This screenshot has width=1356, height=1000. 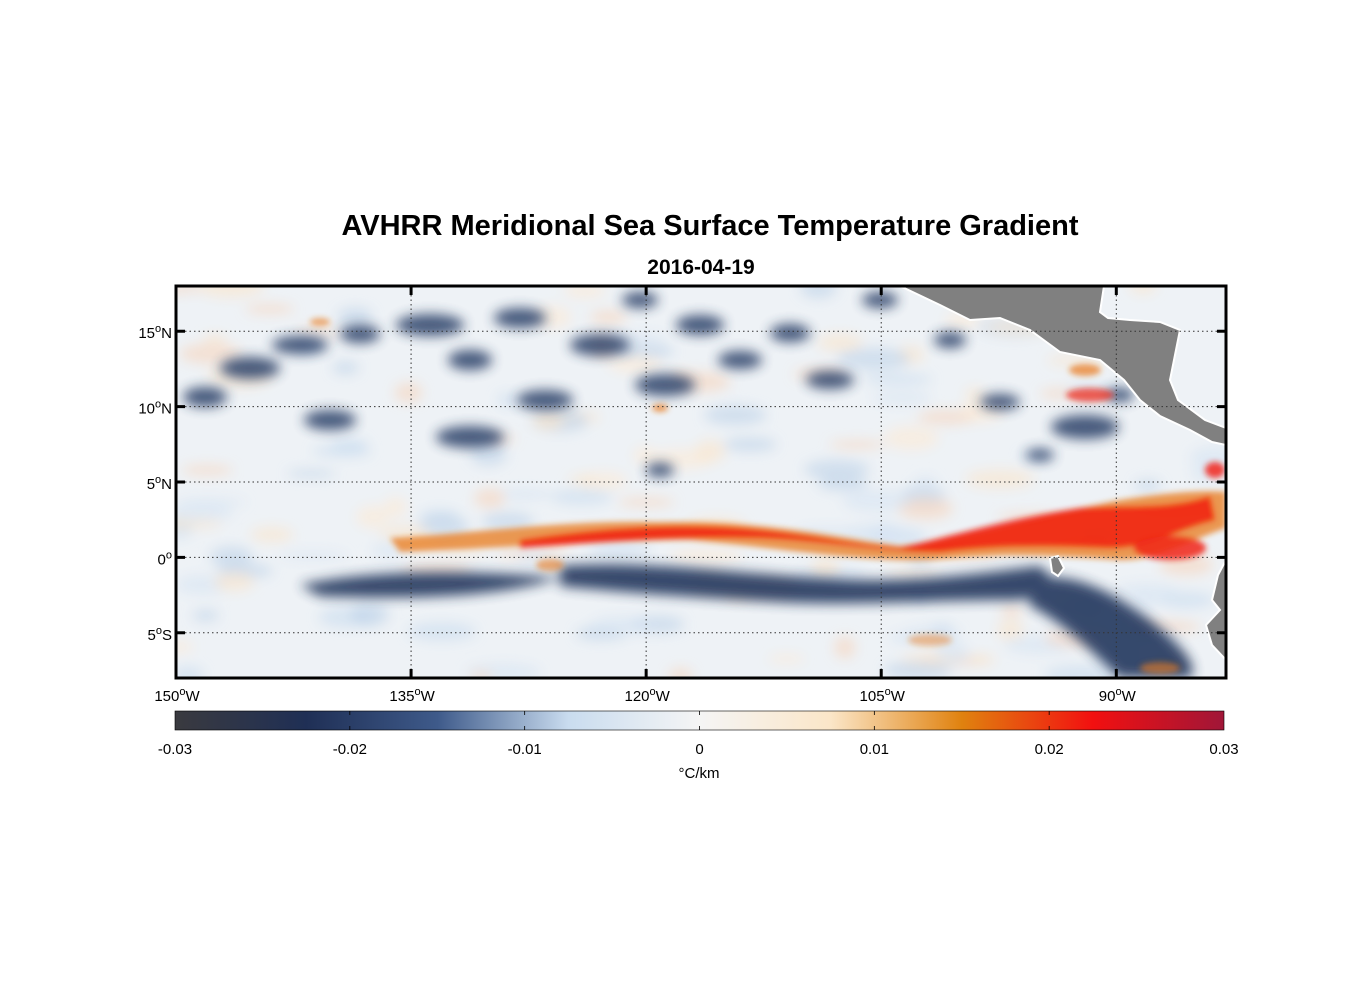 What do you see at coordinates (350, 749) in the screenshot?
I see `colorbar-tick-label: -0.02` at bounding box center [350, 749].